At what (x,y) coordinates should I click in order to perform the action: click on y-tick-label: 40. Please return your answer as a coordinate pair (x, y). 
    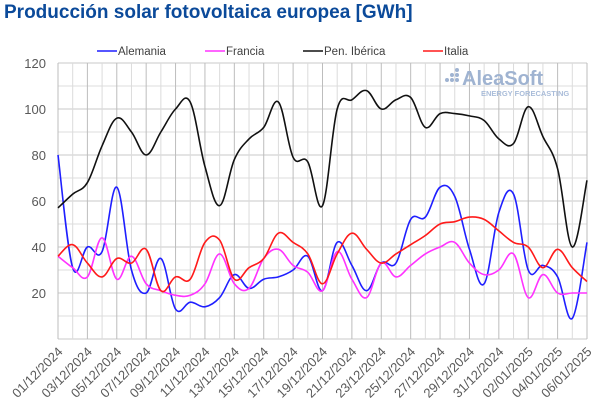
    Looking at the image, I should click on (39, 247).